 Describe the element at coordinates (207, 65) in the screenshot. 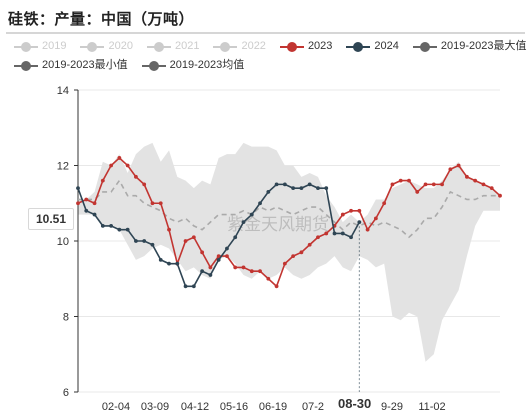

I see `legend-label: 2019-2023均值` at that location.